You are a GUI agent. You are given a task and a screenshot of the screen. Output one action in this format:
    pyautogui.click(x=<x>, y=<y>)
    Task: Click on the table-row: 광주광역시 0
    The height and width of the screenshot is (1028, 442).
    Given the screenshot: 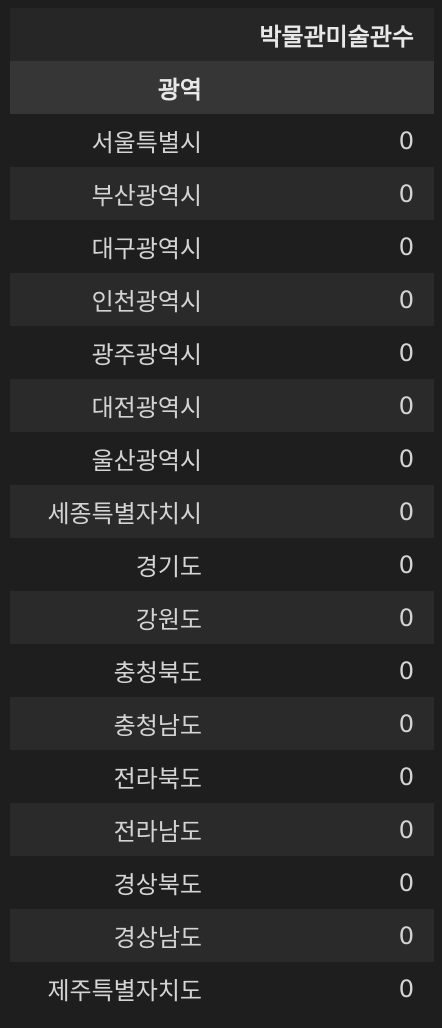 What is the action you would take?
    pyautogui.click(x=222, y=352)
    